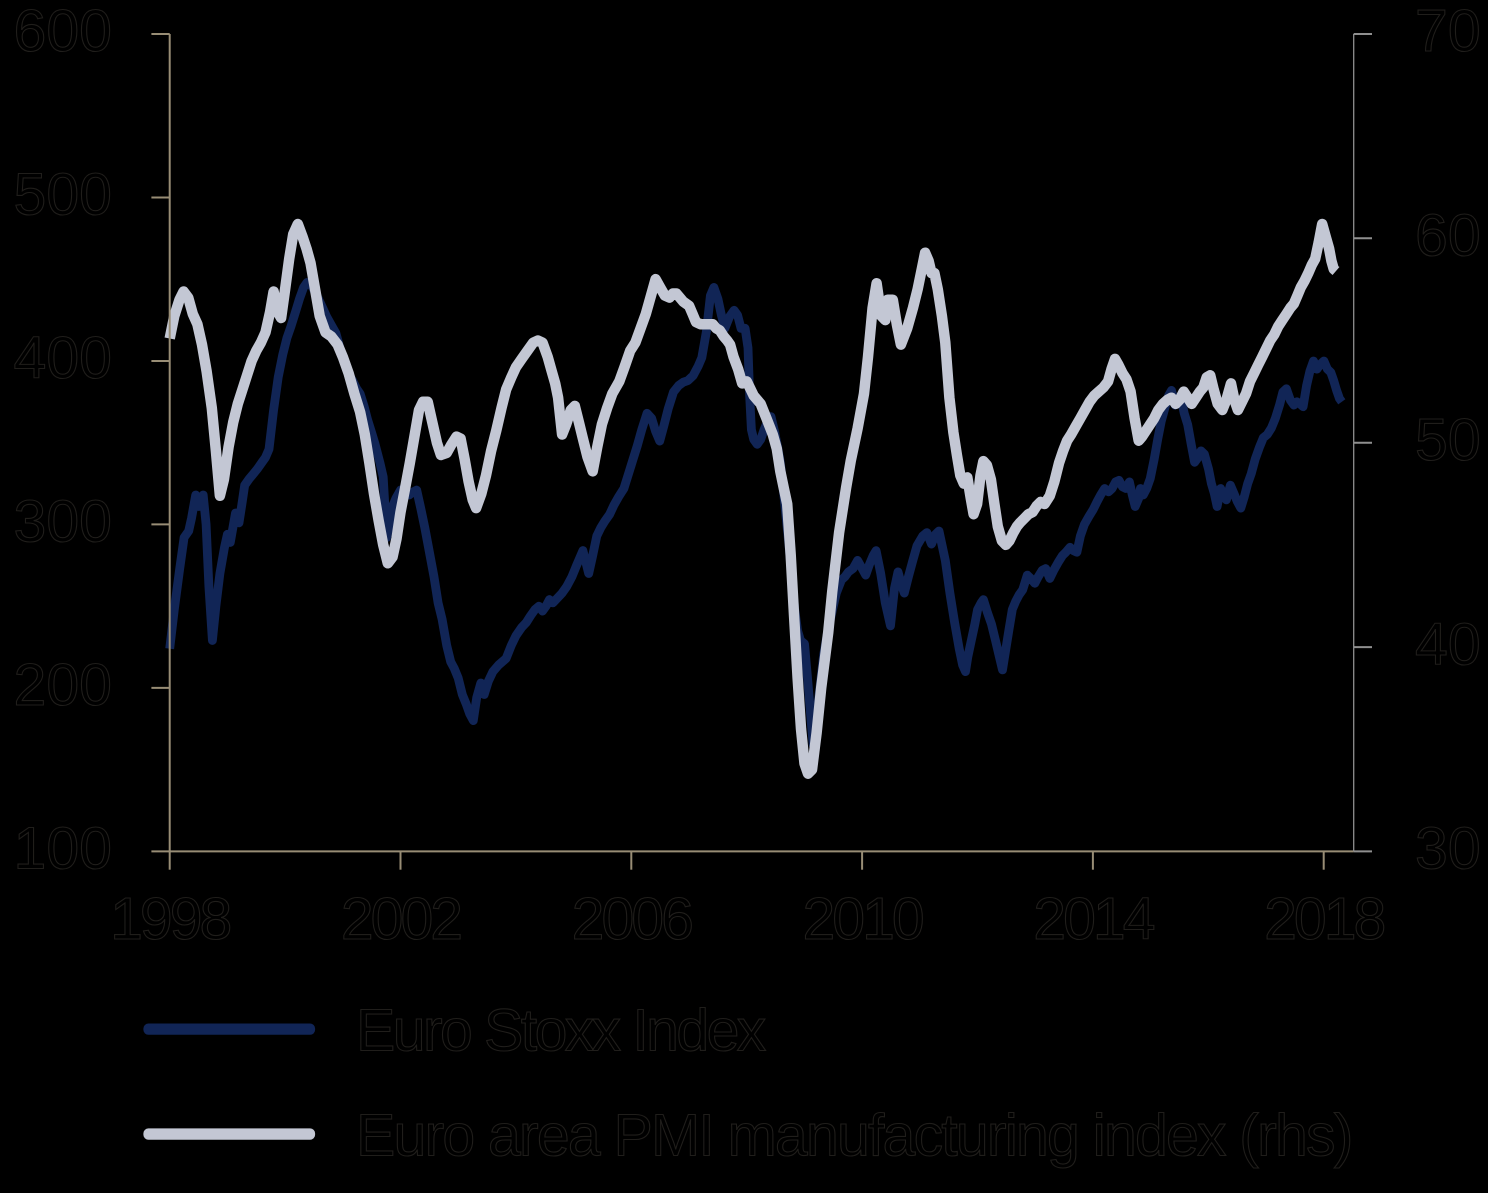  What do you see at coordinates (63, 849) in the screenshot?
I see `svg-text: 100` at bounding box center [63, 849].